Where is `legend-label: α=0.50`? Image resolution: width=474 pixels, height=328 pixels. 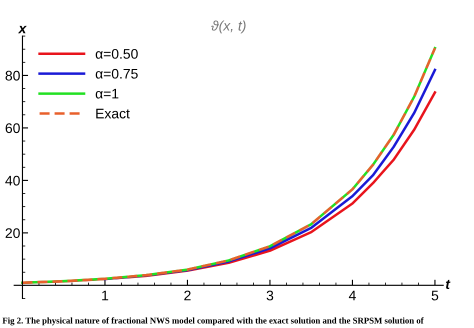
legend-label: α=0.50 is located at coordinates (117, 53).